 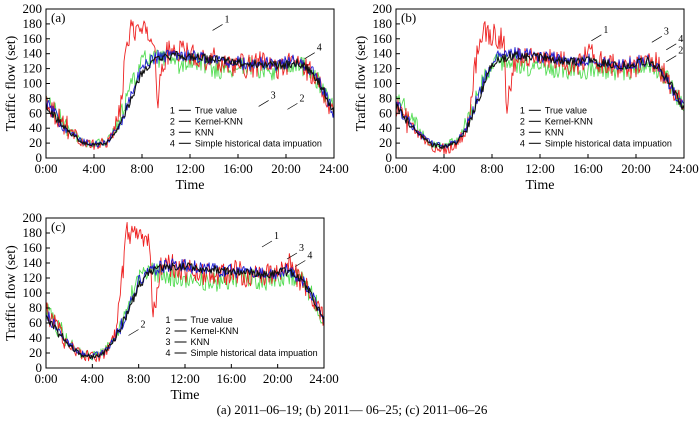 What do you see at coordinates (309, 256) in the screenshot?
I see `callout-label: 4` at bounding box center [309, 256].